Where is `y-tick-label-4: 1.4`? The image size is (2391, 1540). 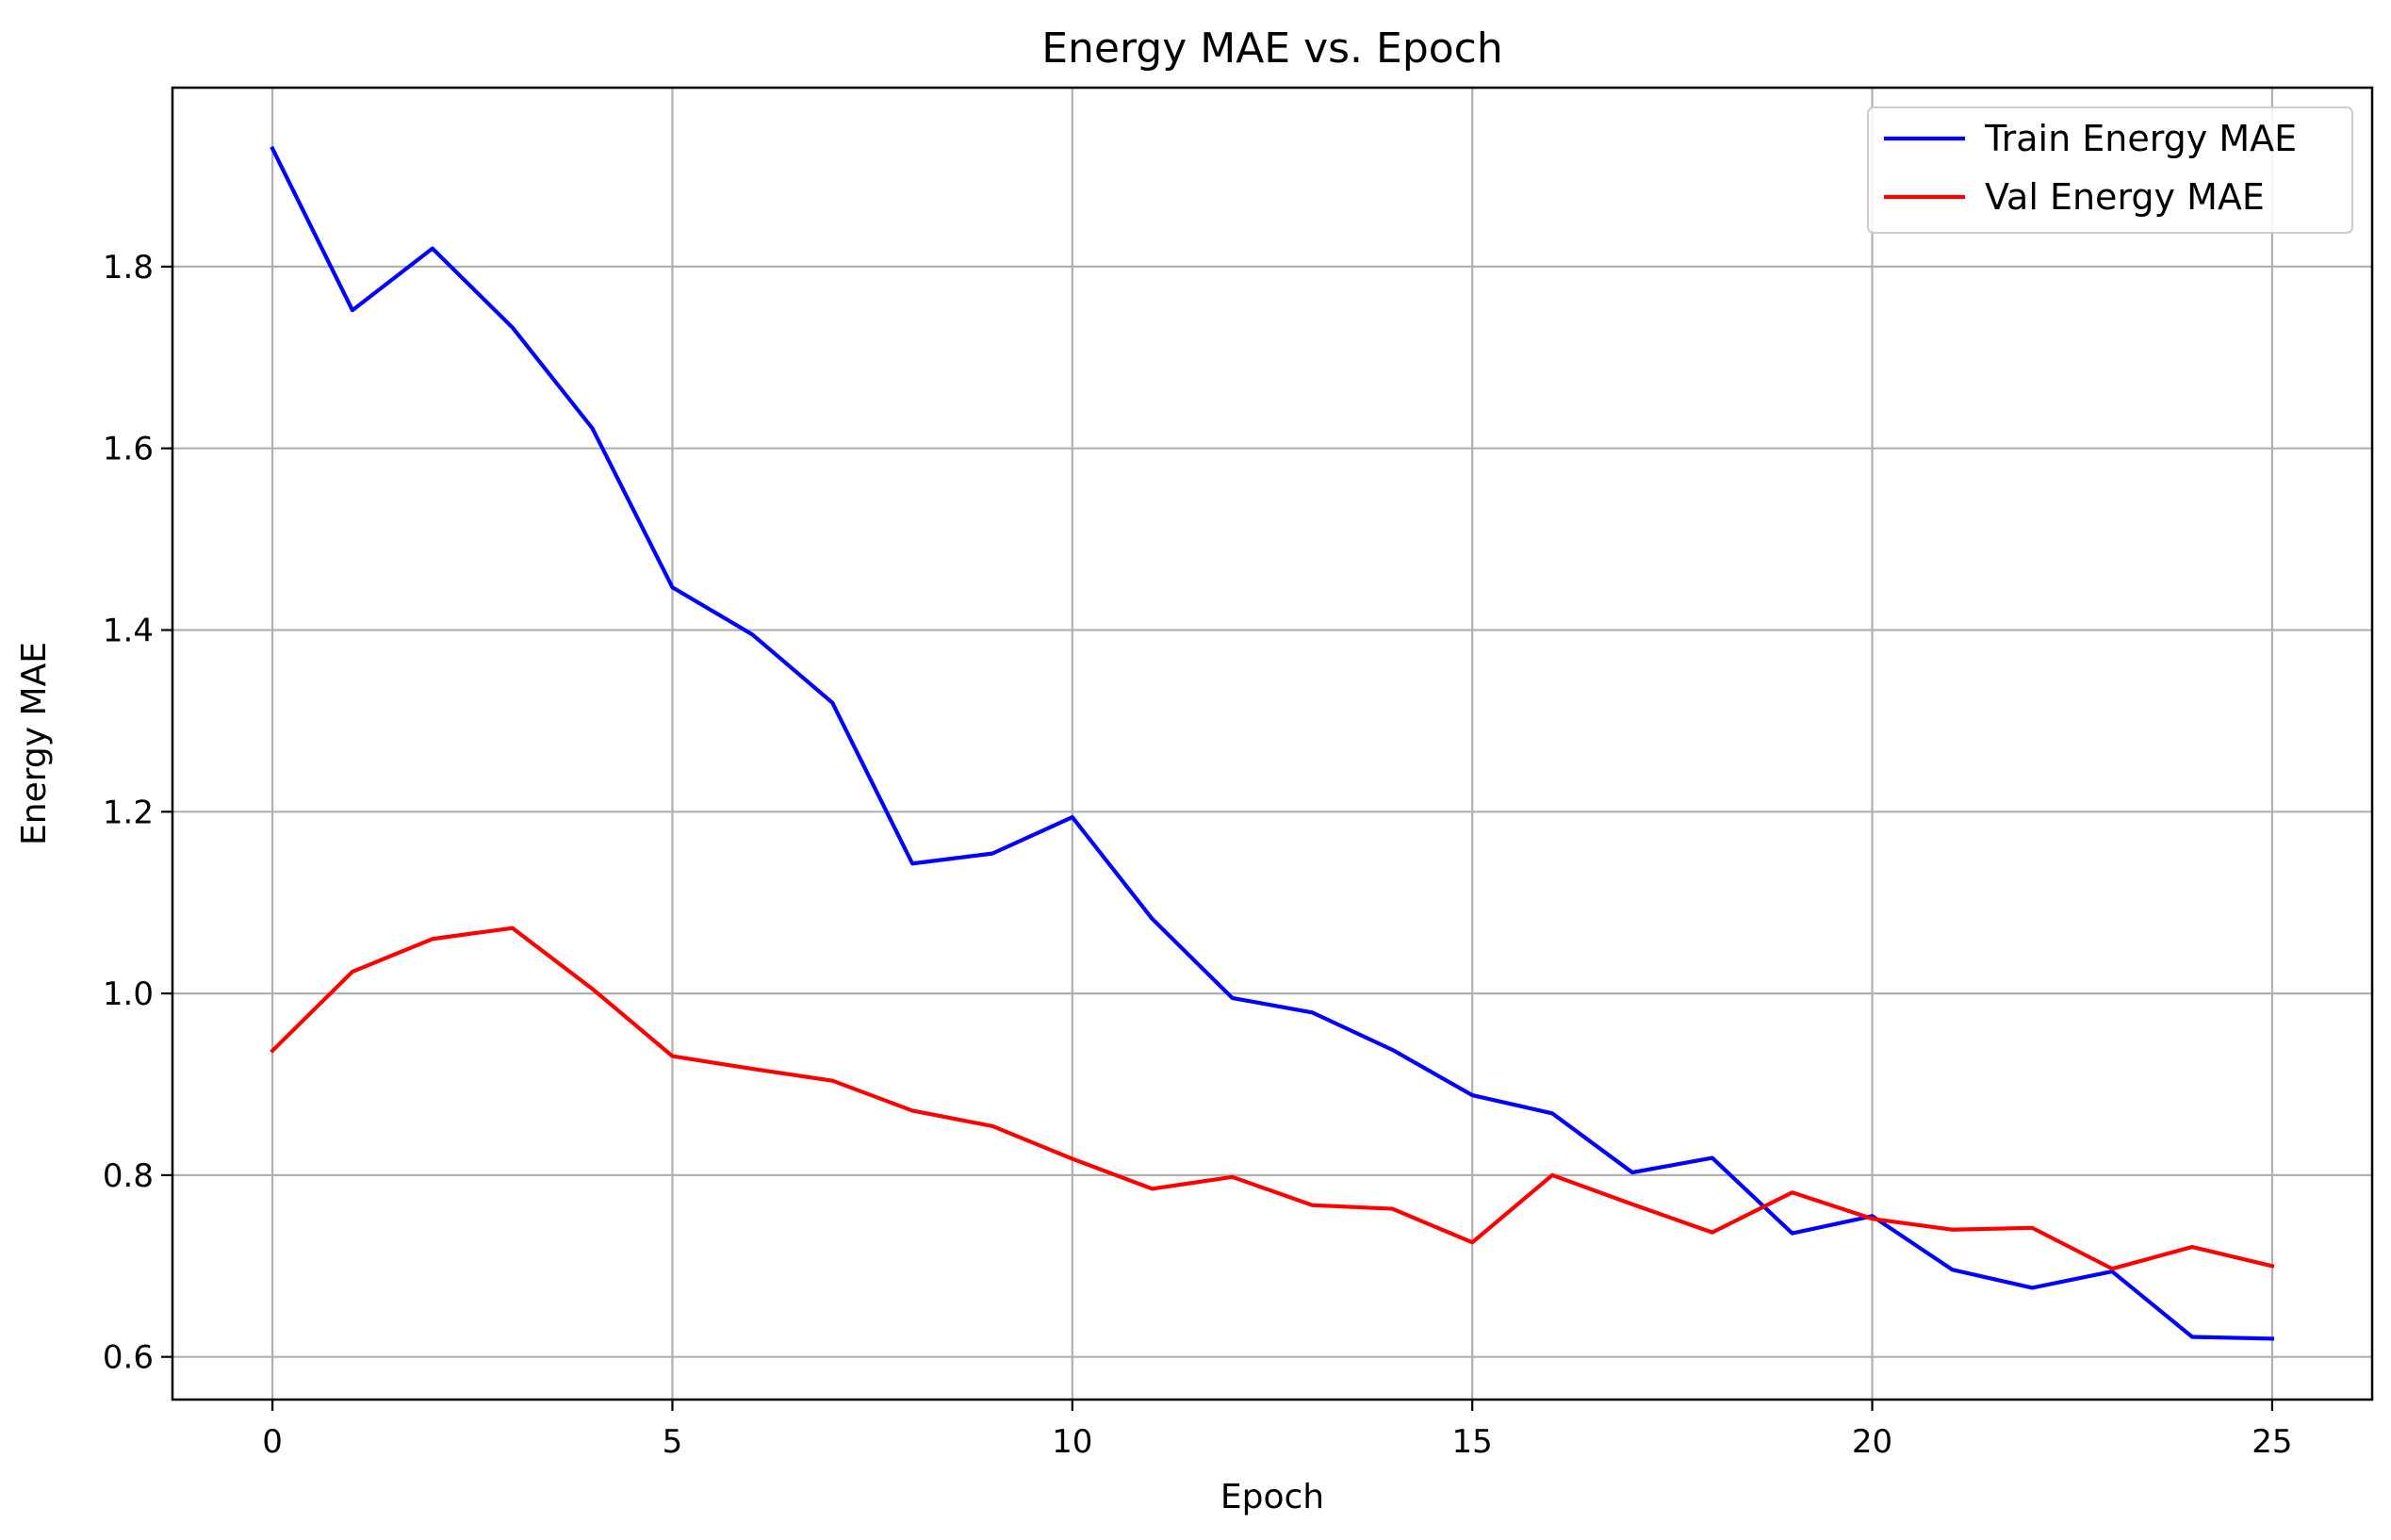
y-tick-label-4: 1.4 is located at coordinates (128, 631).